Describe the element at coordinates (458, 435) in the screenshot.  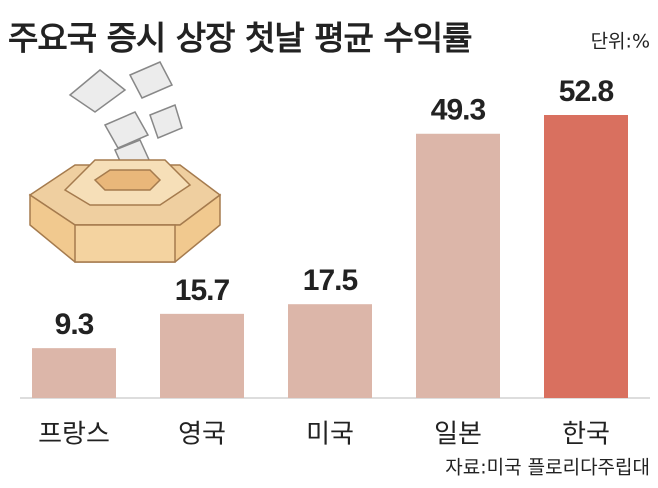
I see `x-tick-label: 일본` at that location.